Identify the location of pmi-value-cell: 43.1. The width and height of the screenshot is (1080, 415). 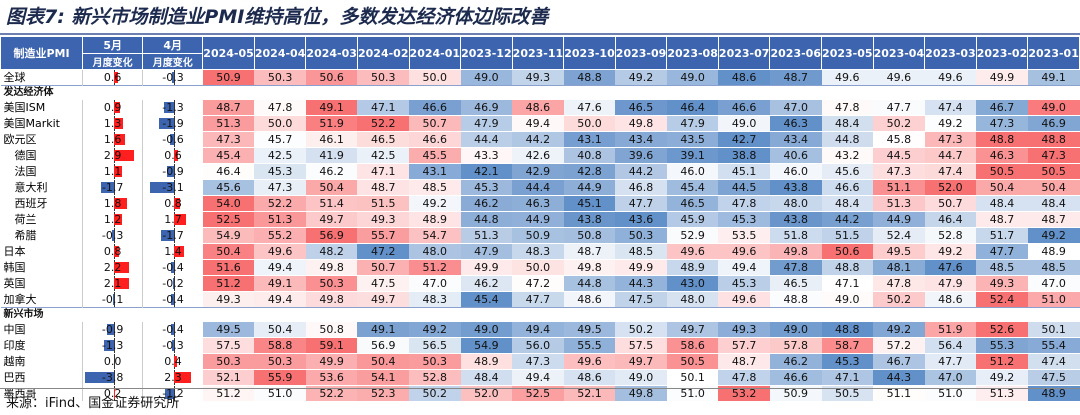
(589, 139).